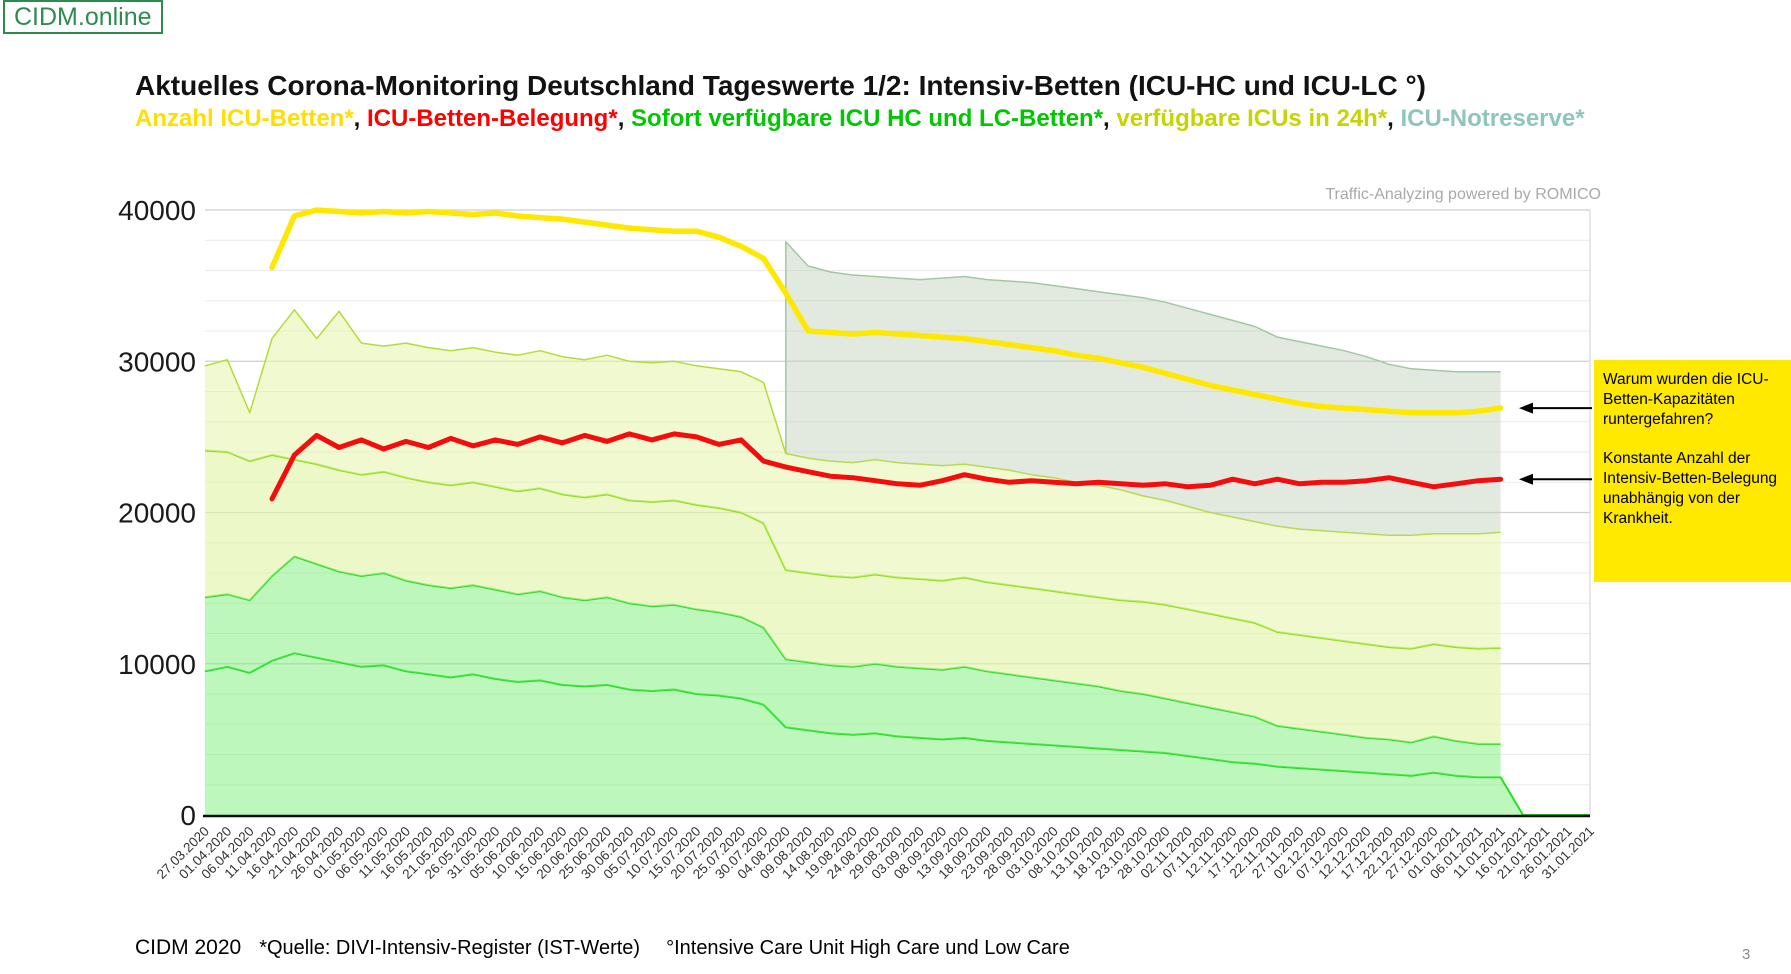 This screenshot has width=1791, height=974. I want to click on line-anzahl_icu_betten, so click(886, 311).